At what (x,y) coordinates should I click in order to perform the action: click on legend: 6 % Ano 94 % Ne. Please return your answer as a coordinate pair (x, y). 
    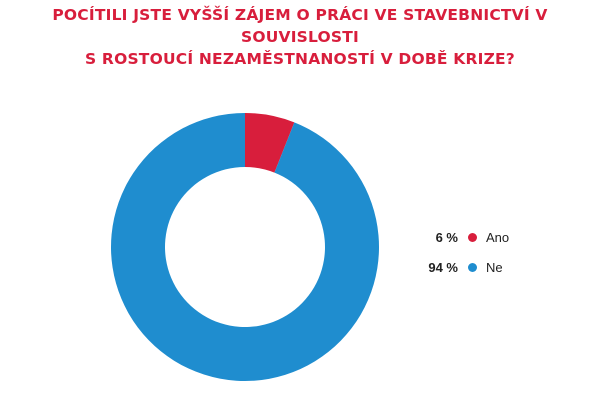
    Looking at the image, I should click on (495, 258).